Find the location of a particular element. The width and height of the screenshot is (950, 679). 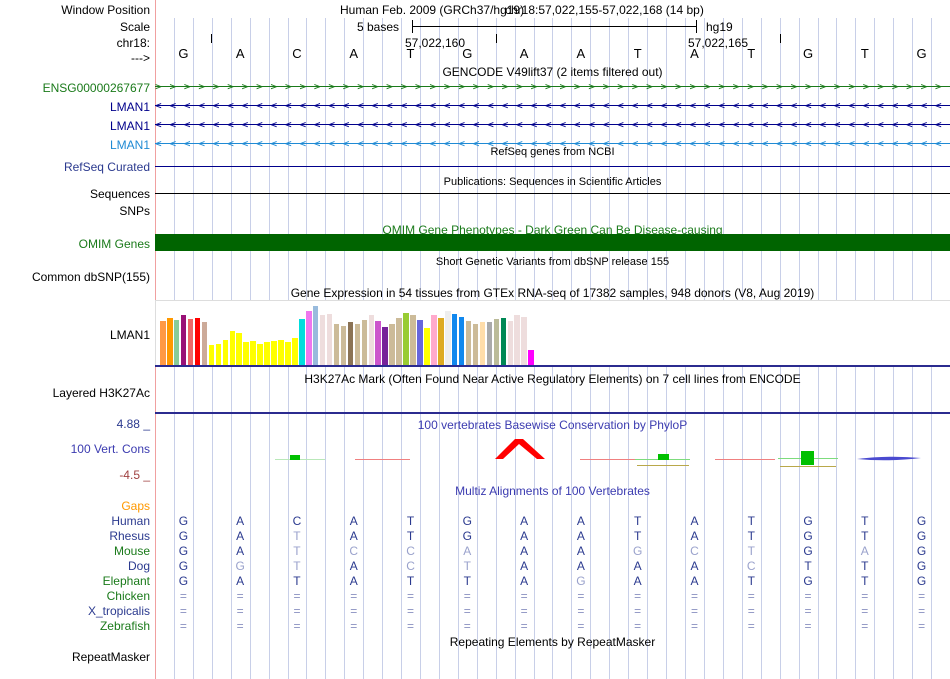

gencode-gene-label-4: LMAN1 is located at coordinates (129, 145).